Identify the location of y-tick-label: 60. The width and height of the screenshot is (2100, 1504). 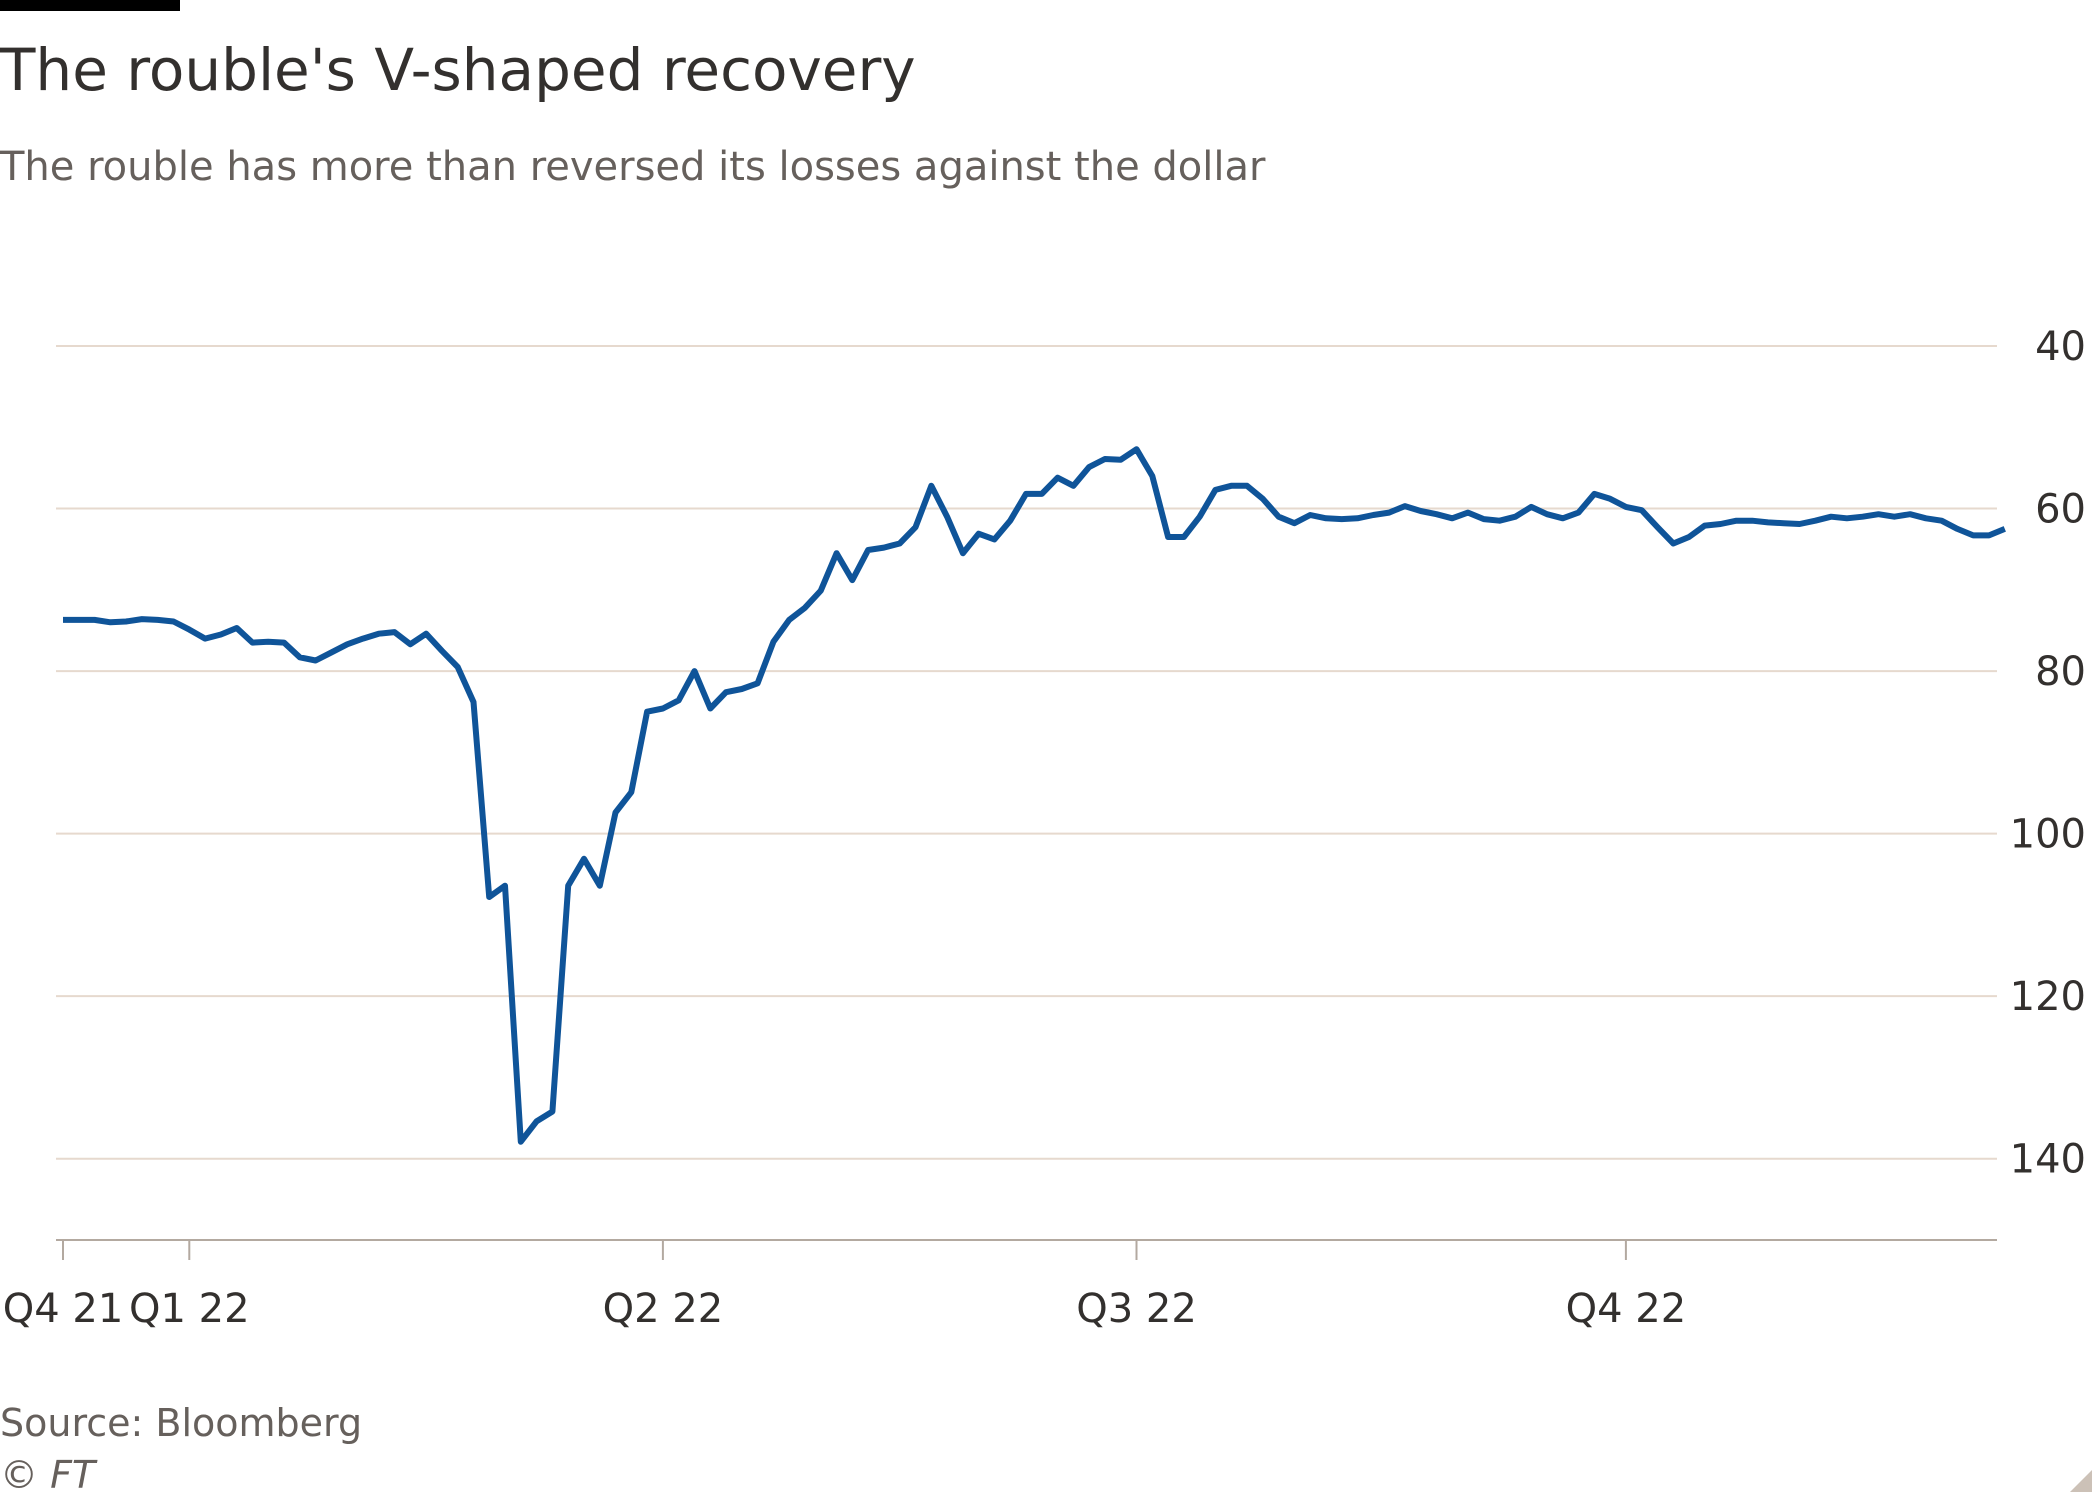
(2060, 510).